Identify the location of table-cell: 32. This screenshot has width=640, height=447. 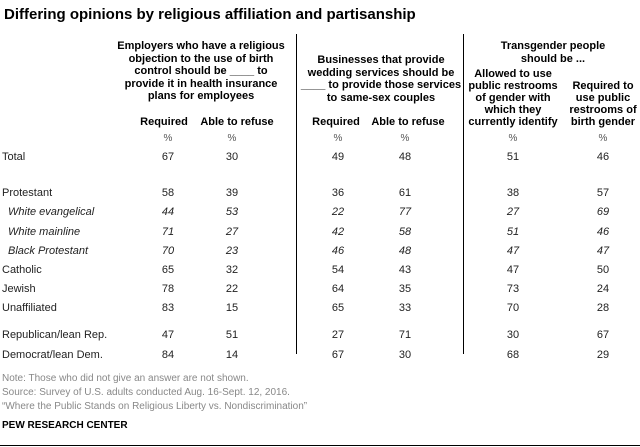
(232, 270).